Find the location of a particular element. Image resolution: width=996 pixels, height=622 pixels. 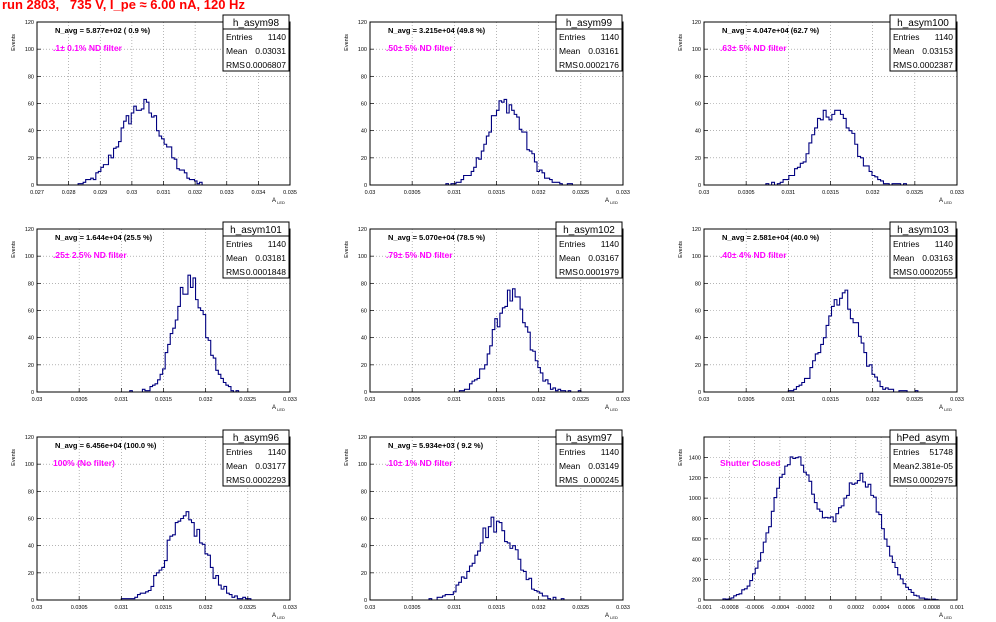

y-tick-label: 0 is located at coordinates (32, 186).